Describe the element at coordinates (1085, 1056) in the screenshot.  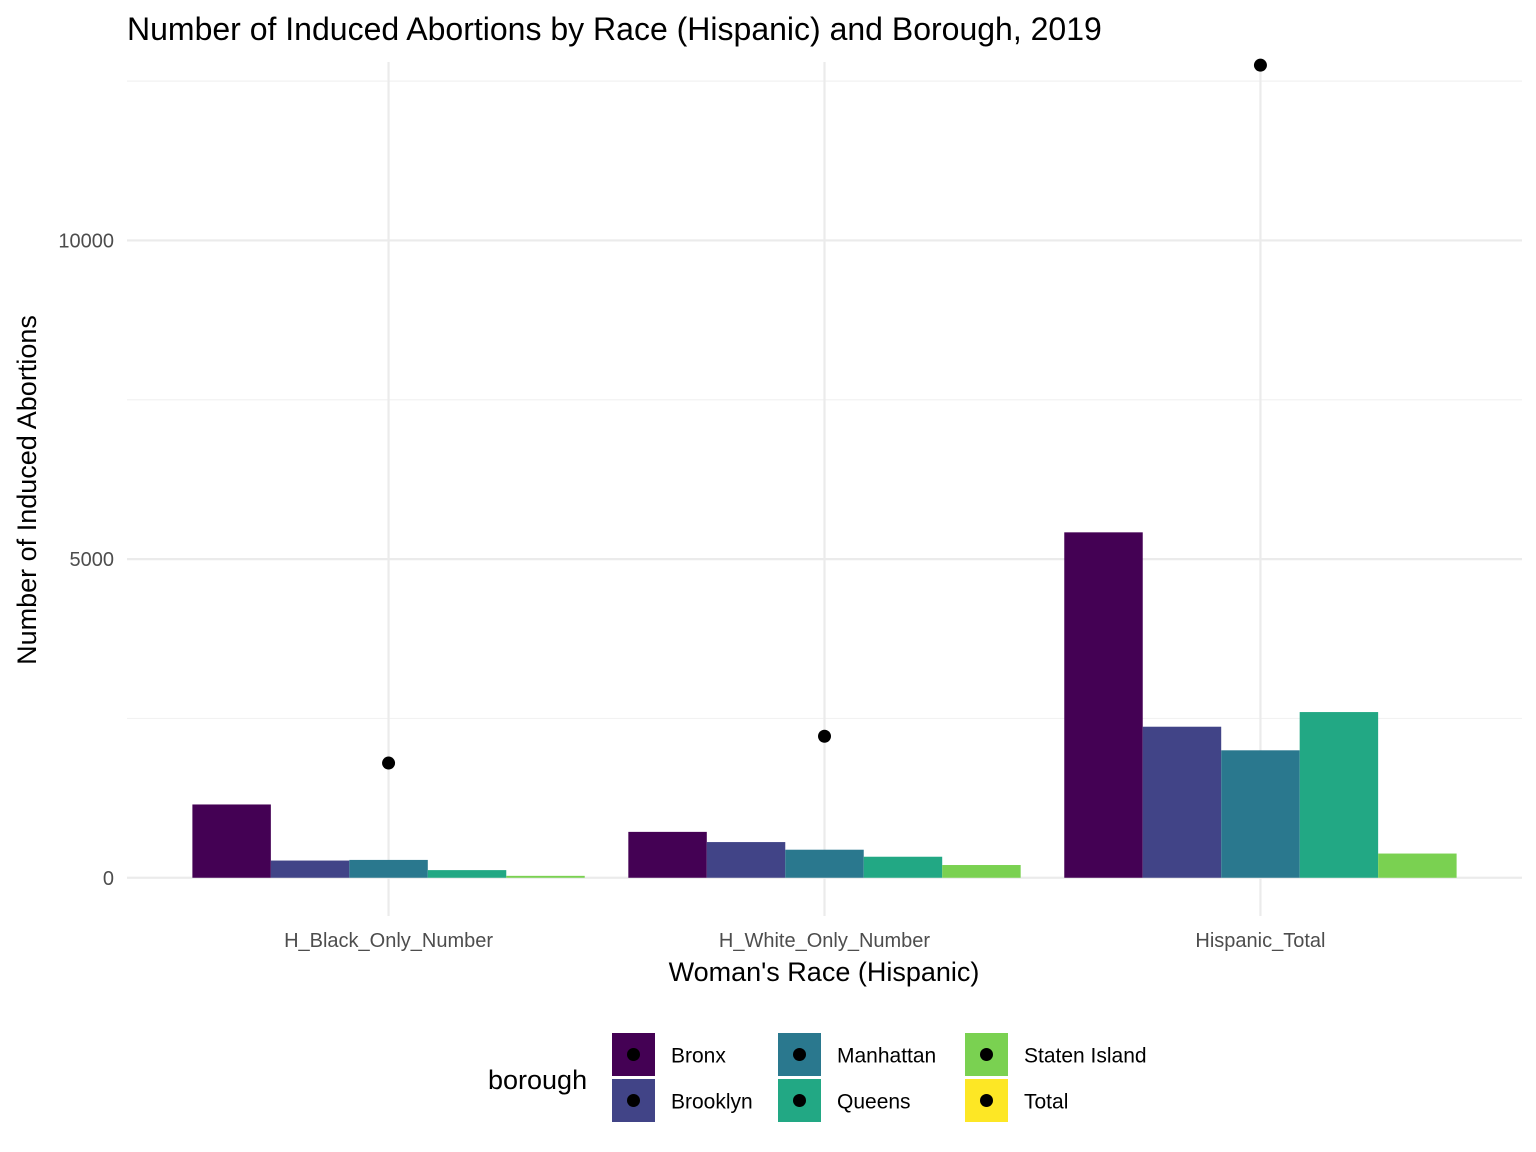
I see `legend-label-staten-island: Staten Island` at that location.